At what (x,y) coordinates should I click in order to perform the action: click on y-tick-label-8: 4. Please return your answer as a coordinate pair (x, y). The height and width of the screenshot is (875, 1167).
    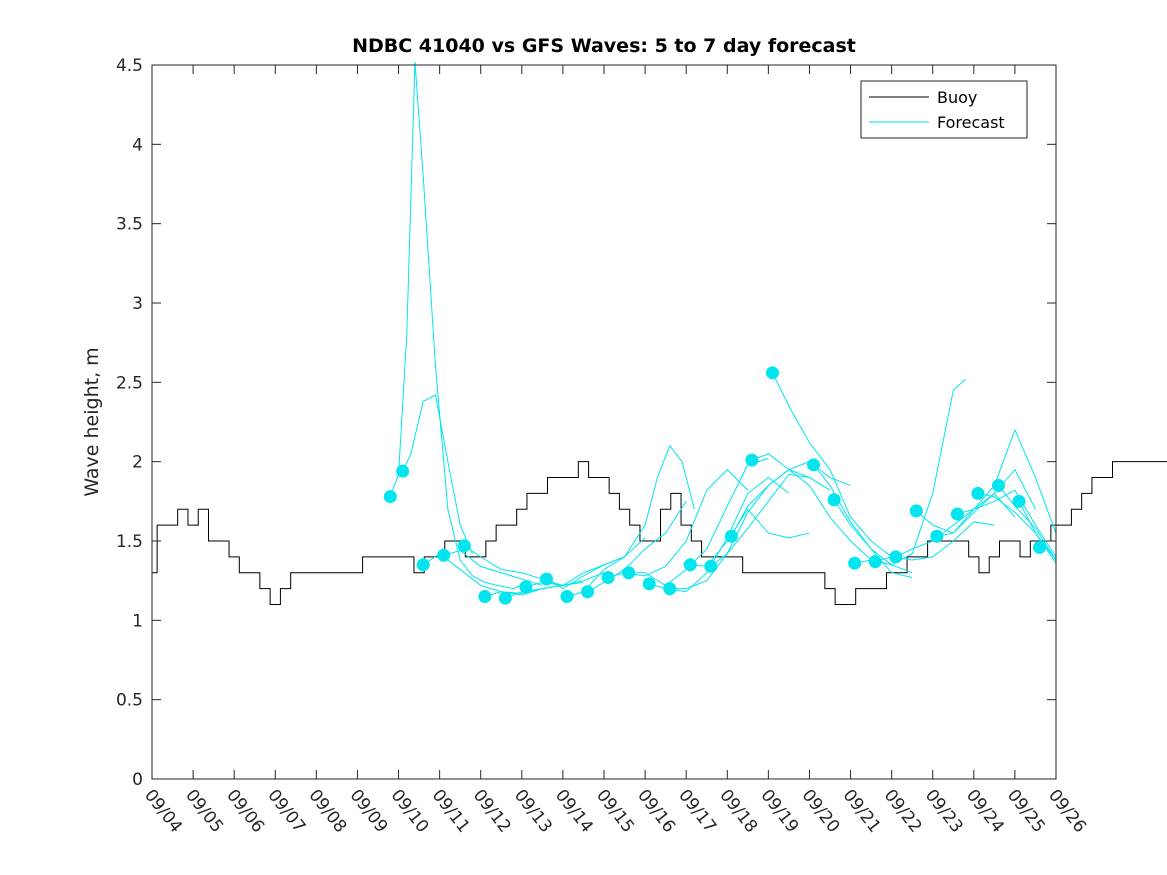
    Looking at the image, I should click on (137, 145).